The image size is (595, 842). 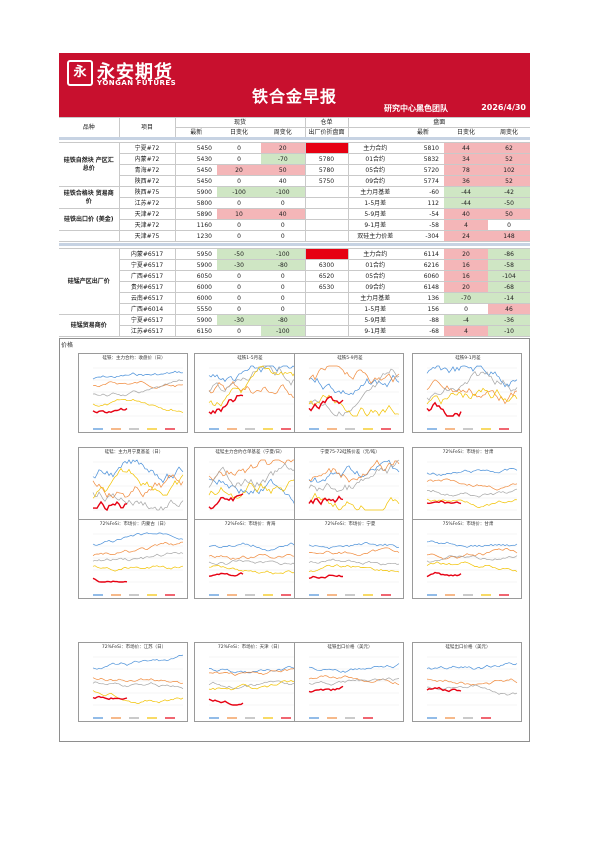 What do you see at coordinates (509, 148) in the screenshot?
I see `futures-weekly-change: 62` at bounding box center [509, 148].